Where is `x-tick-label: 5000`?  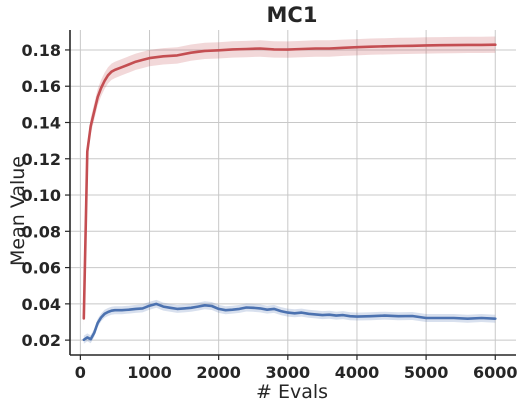 x-tick-label: 5000 is located at coordinates (426, 372).